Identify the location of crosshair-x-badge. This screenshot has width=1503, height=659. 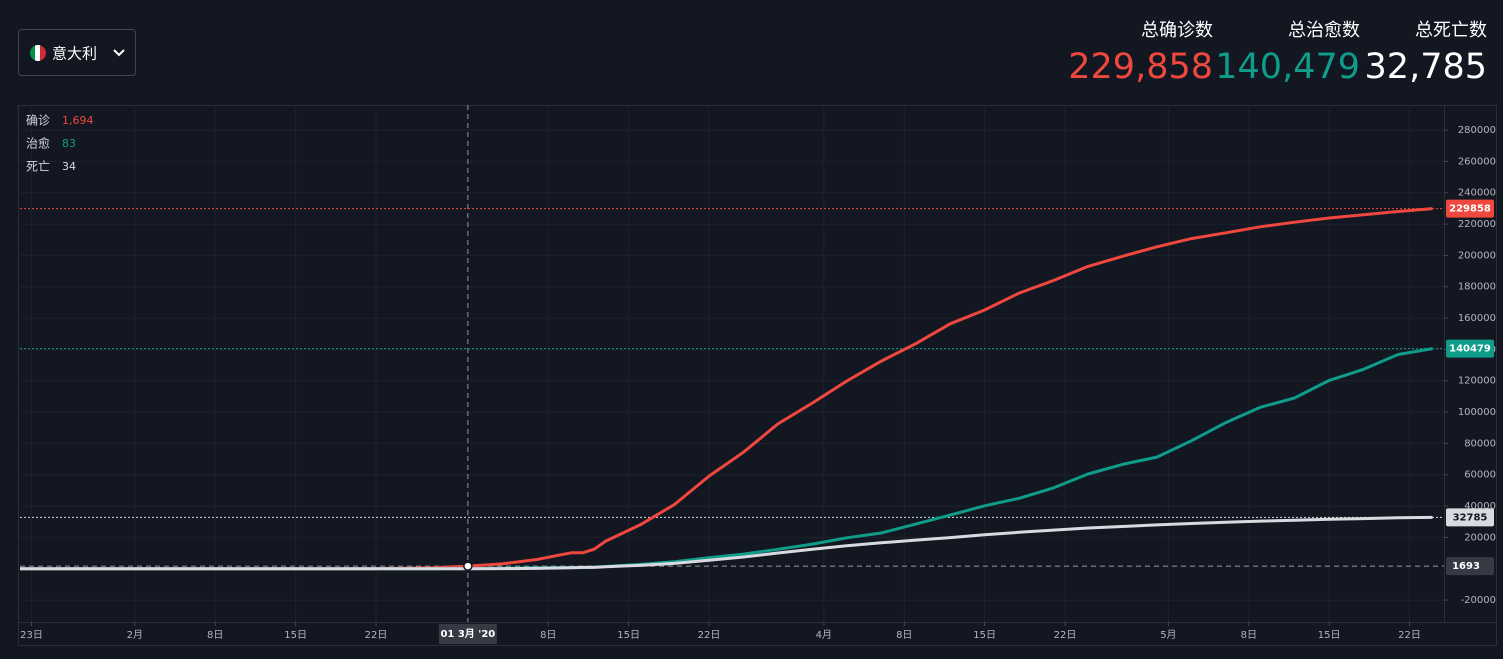
(467, 634).